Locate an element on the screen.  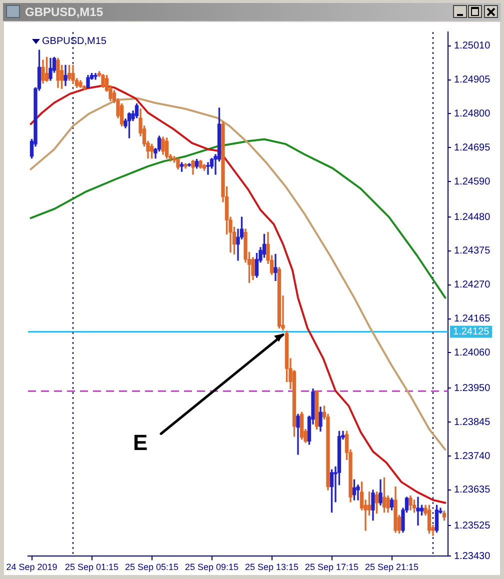
annotation: E is located at coordinates (140, 442).